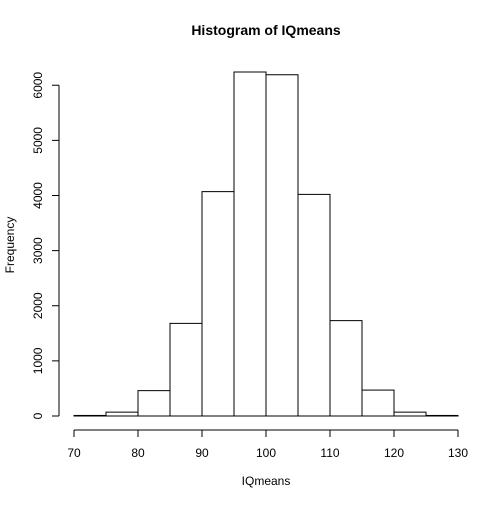  Describe the element at coordinates (38, 195) in the screenshot. I see `y-tick-label: 4000` at that location.